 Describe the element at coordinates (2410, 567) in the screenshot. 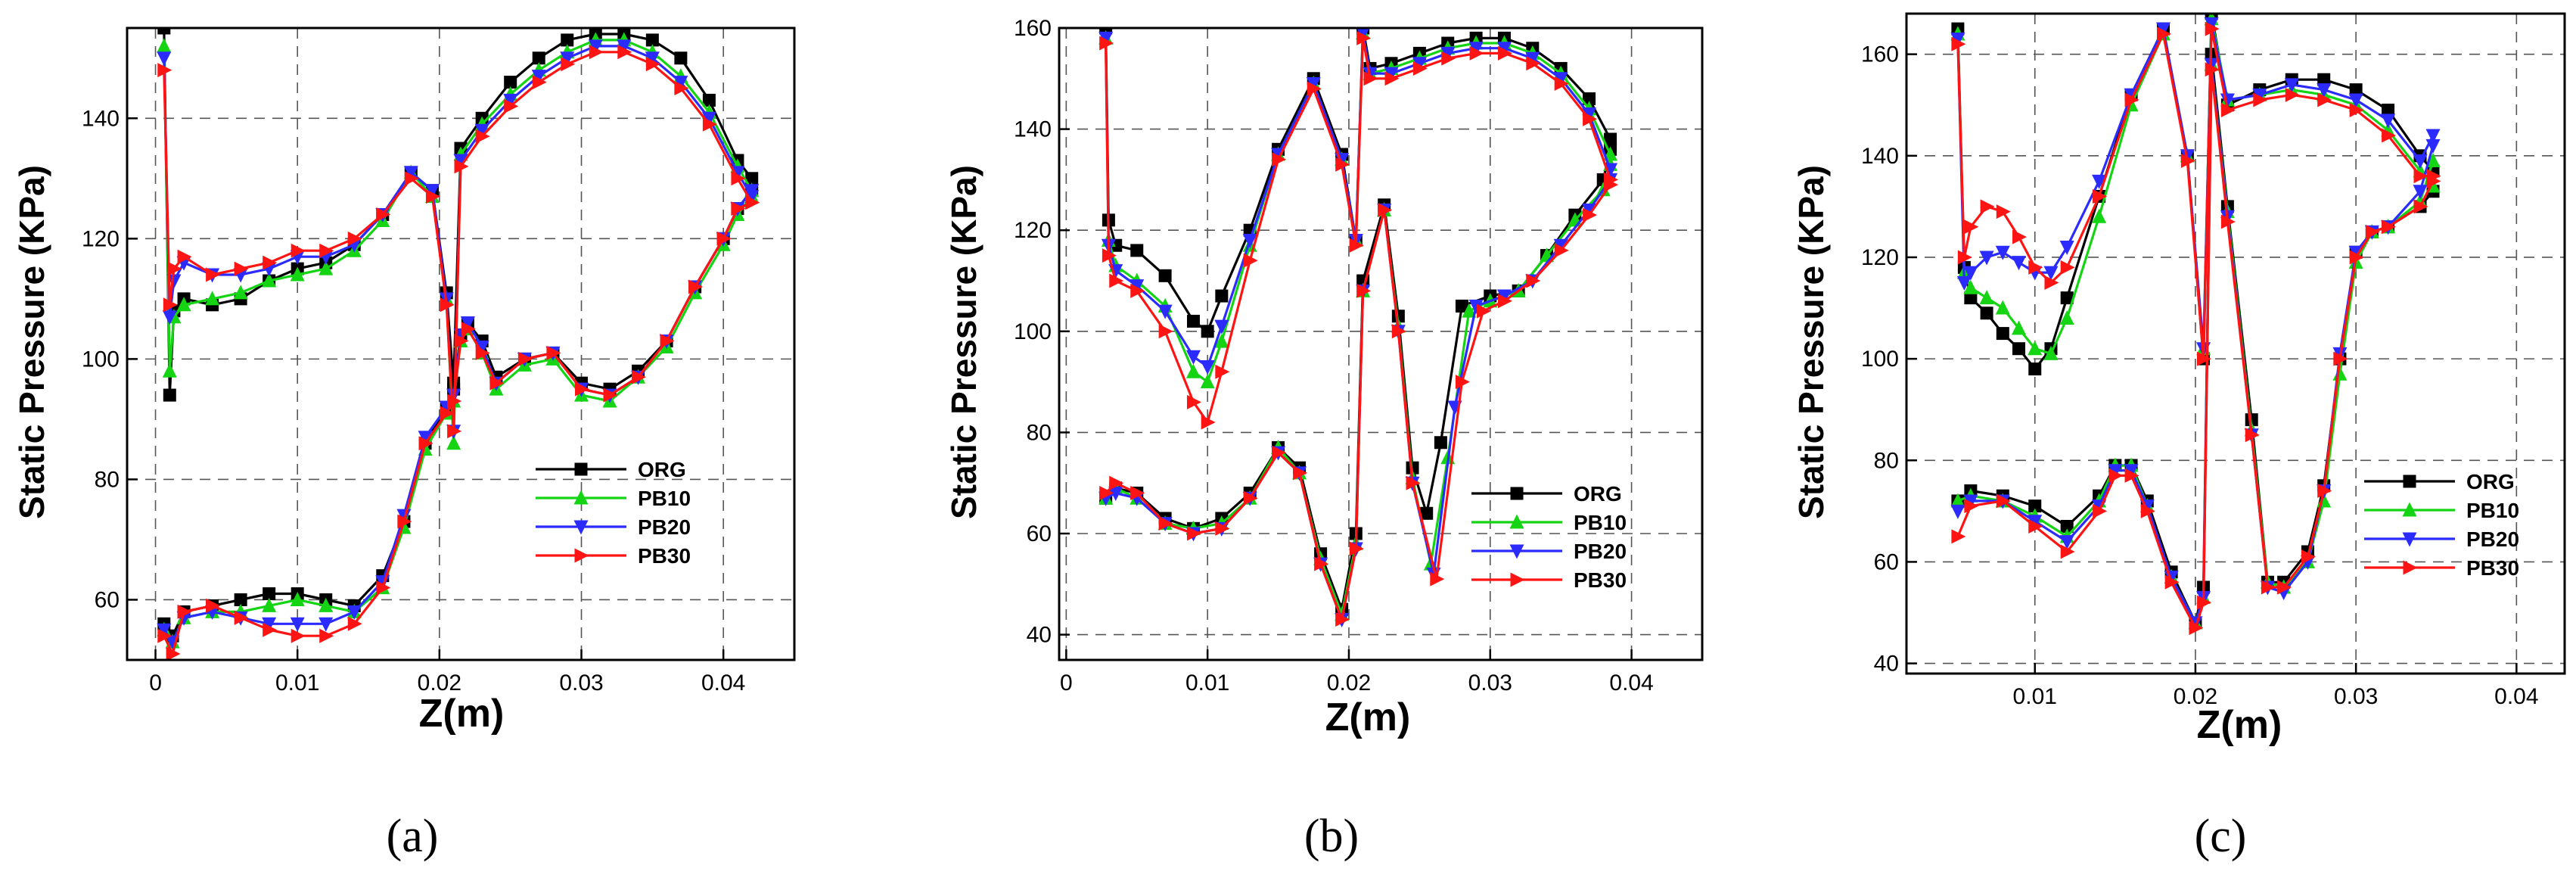

I see `legend-marker-pb30` at that location.